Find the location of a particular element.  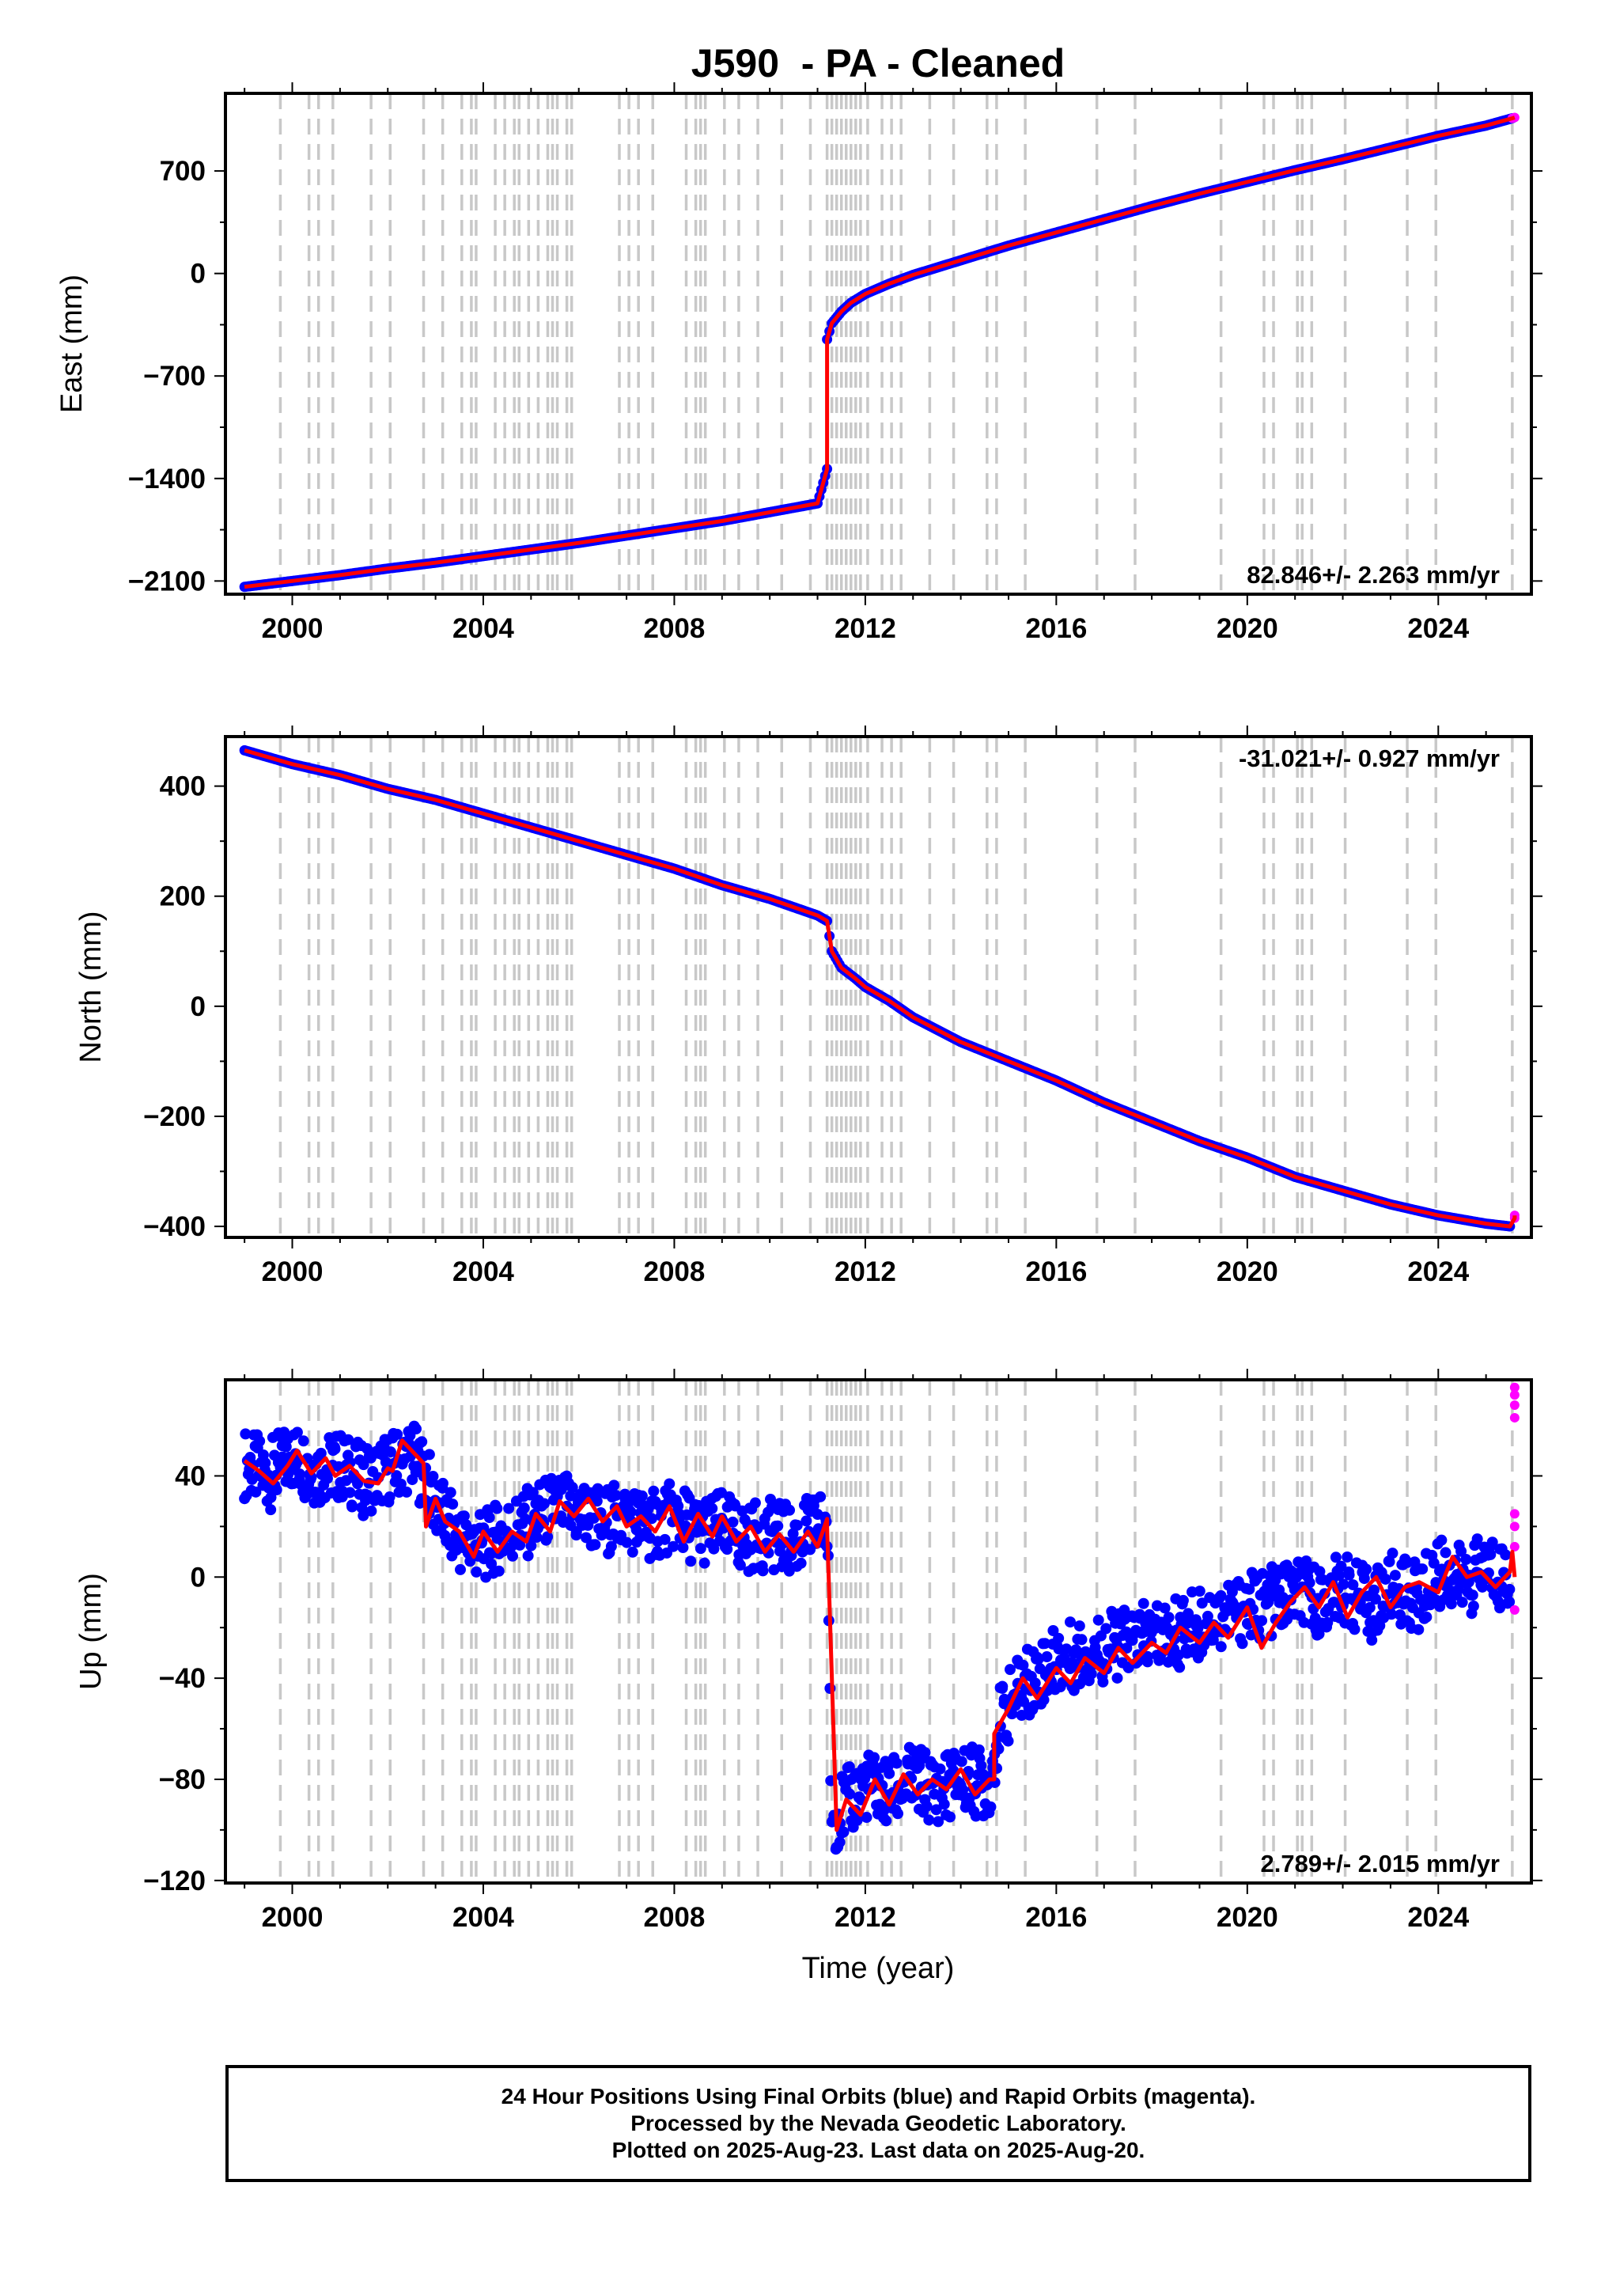

up-x-tick-label: 2000 is located at coordinates (293, 1917).